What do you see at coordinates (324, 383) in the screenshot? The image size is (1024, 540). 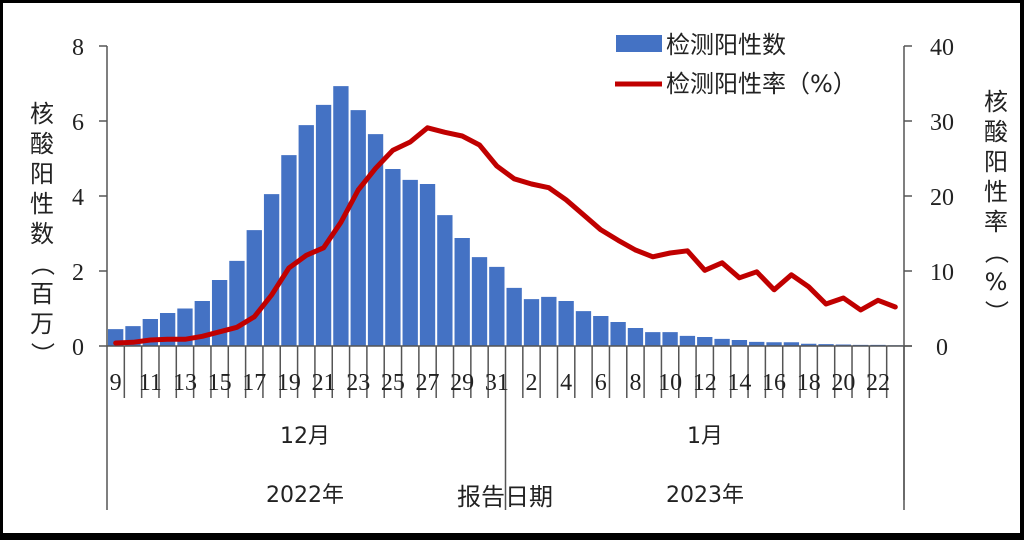 I see `x-tick-label: 21` at bounding box center [324, 383].